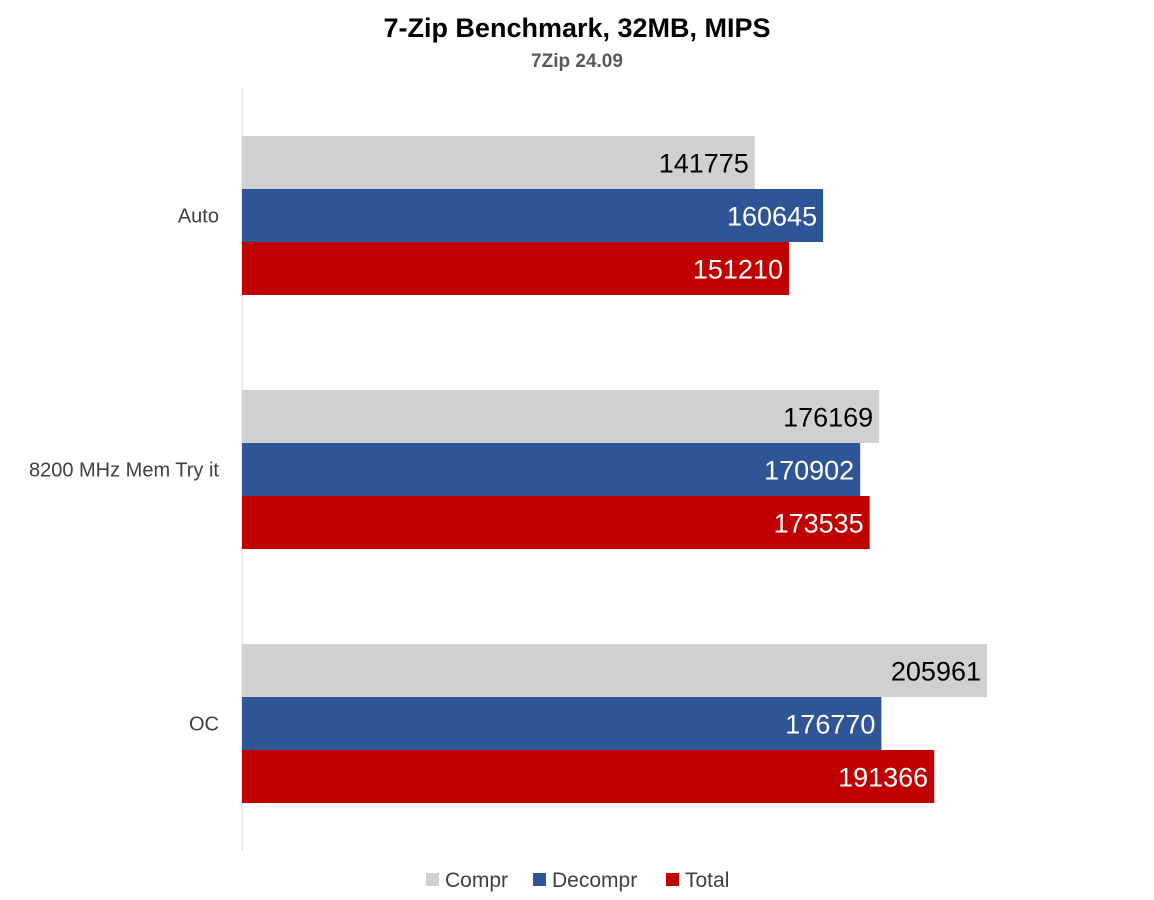 This screenshot has height=900, width=1154. Describe the element at coordinates (577, 61) in the screenshot. I see `chart-subtitle: 7Zip 24.09` at that location.